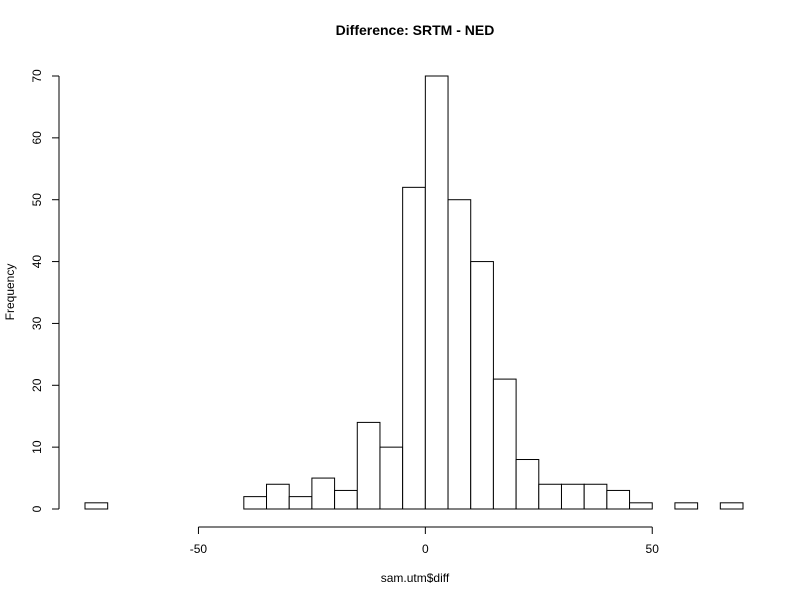 This screenshot has width=800, height=600. I want to click on y-axis: 0 10 20 30 40 50 60 70, so click(45, 290).